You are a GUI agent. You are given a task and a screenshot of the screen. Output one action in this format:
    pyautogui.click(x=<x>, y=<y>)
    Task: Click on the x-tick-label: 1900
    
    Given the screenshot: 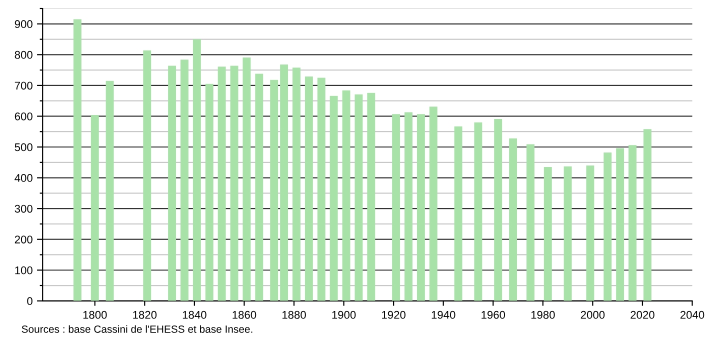 What is the action you would take?
    pyautogui.click(x=344, y=314)
    